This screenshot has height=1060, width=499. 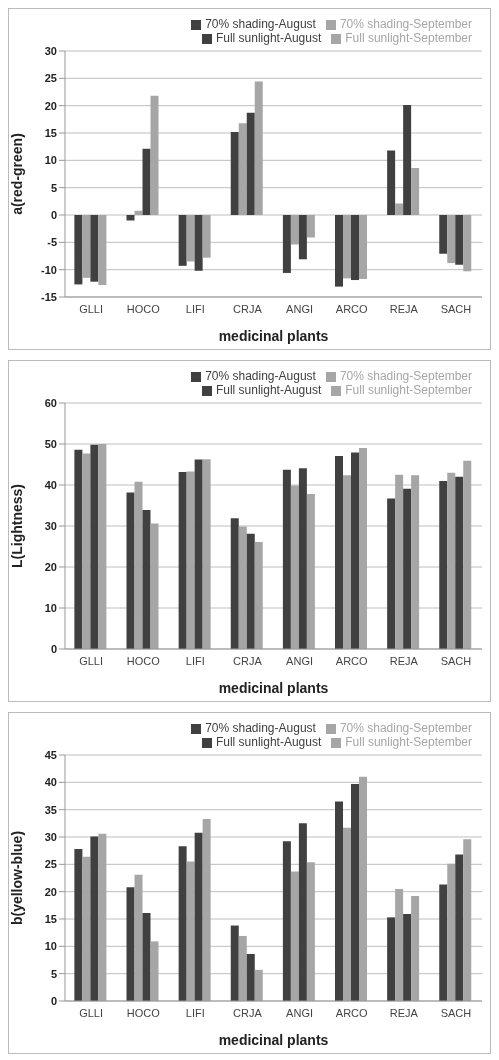 What do you see at coordinates (53, 187) in the screenshot?
I see `y-tick-label: 5` at bounding box center [53, 187].